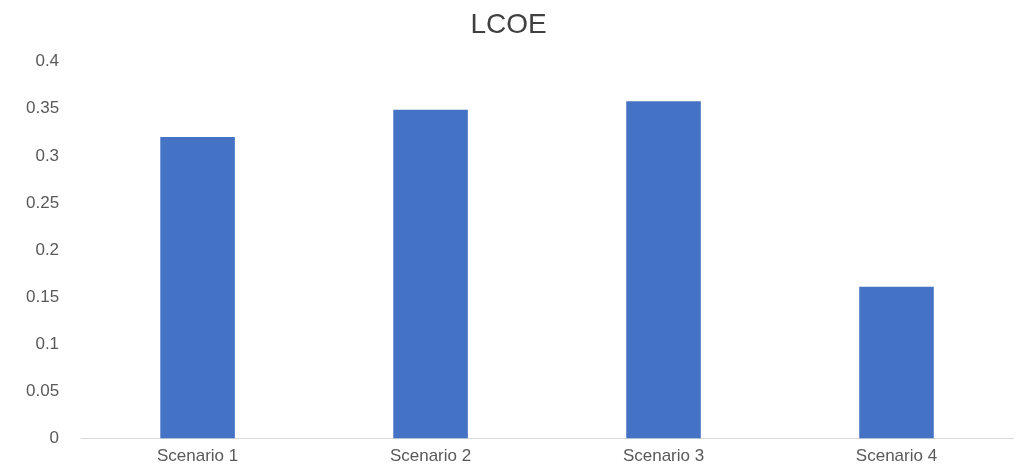 The height and width of the screenshot is (475, 1017). I want to click on x-tick-label: Scenario 2, so click(430, 456).